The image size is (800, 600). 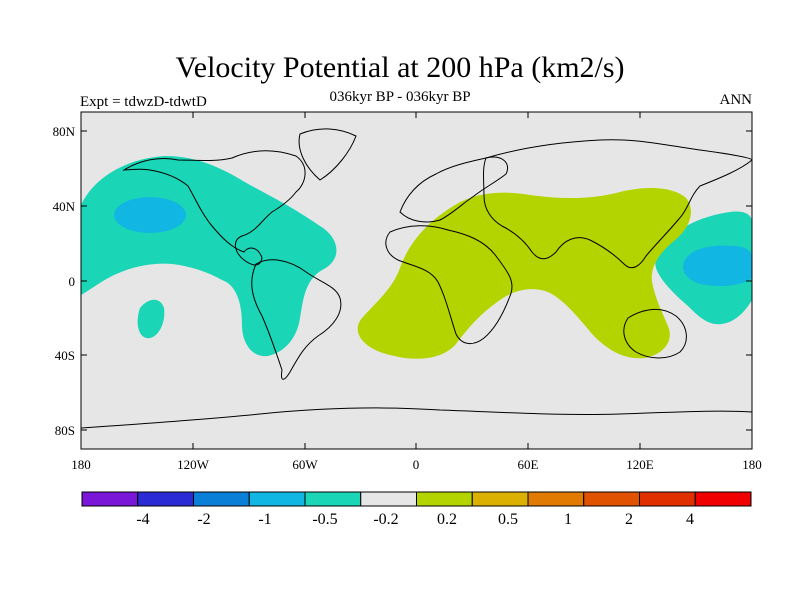 I want to click on coastline-antarctica, so click(x=416, y=418).